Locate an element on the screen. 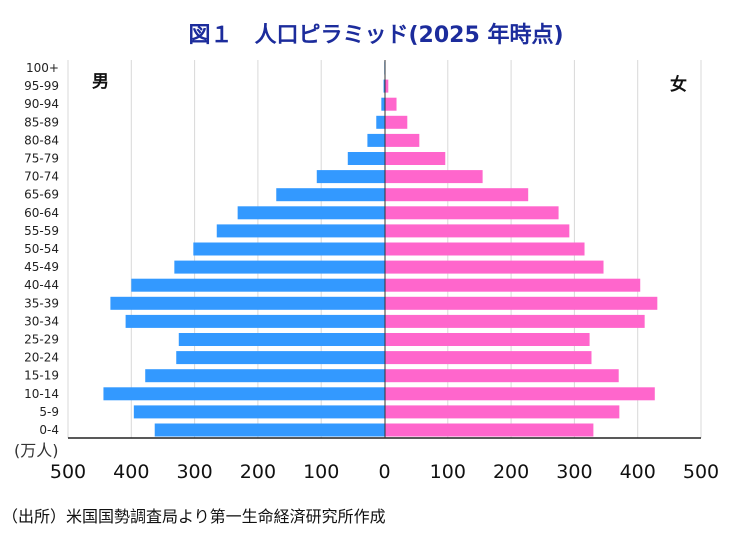 This screenshot has height=539, width=733. y-tick-label: 35-39 is located at coordinates (41, 303).